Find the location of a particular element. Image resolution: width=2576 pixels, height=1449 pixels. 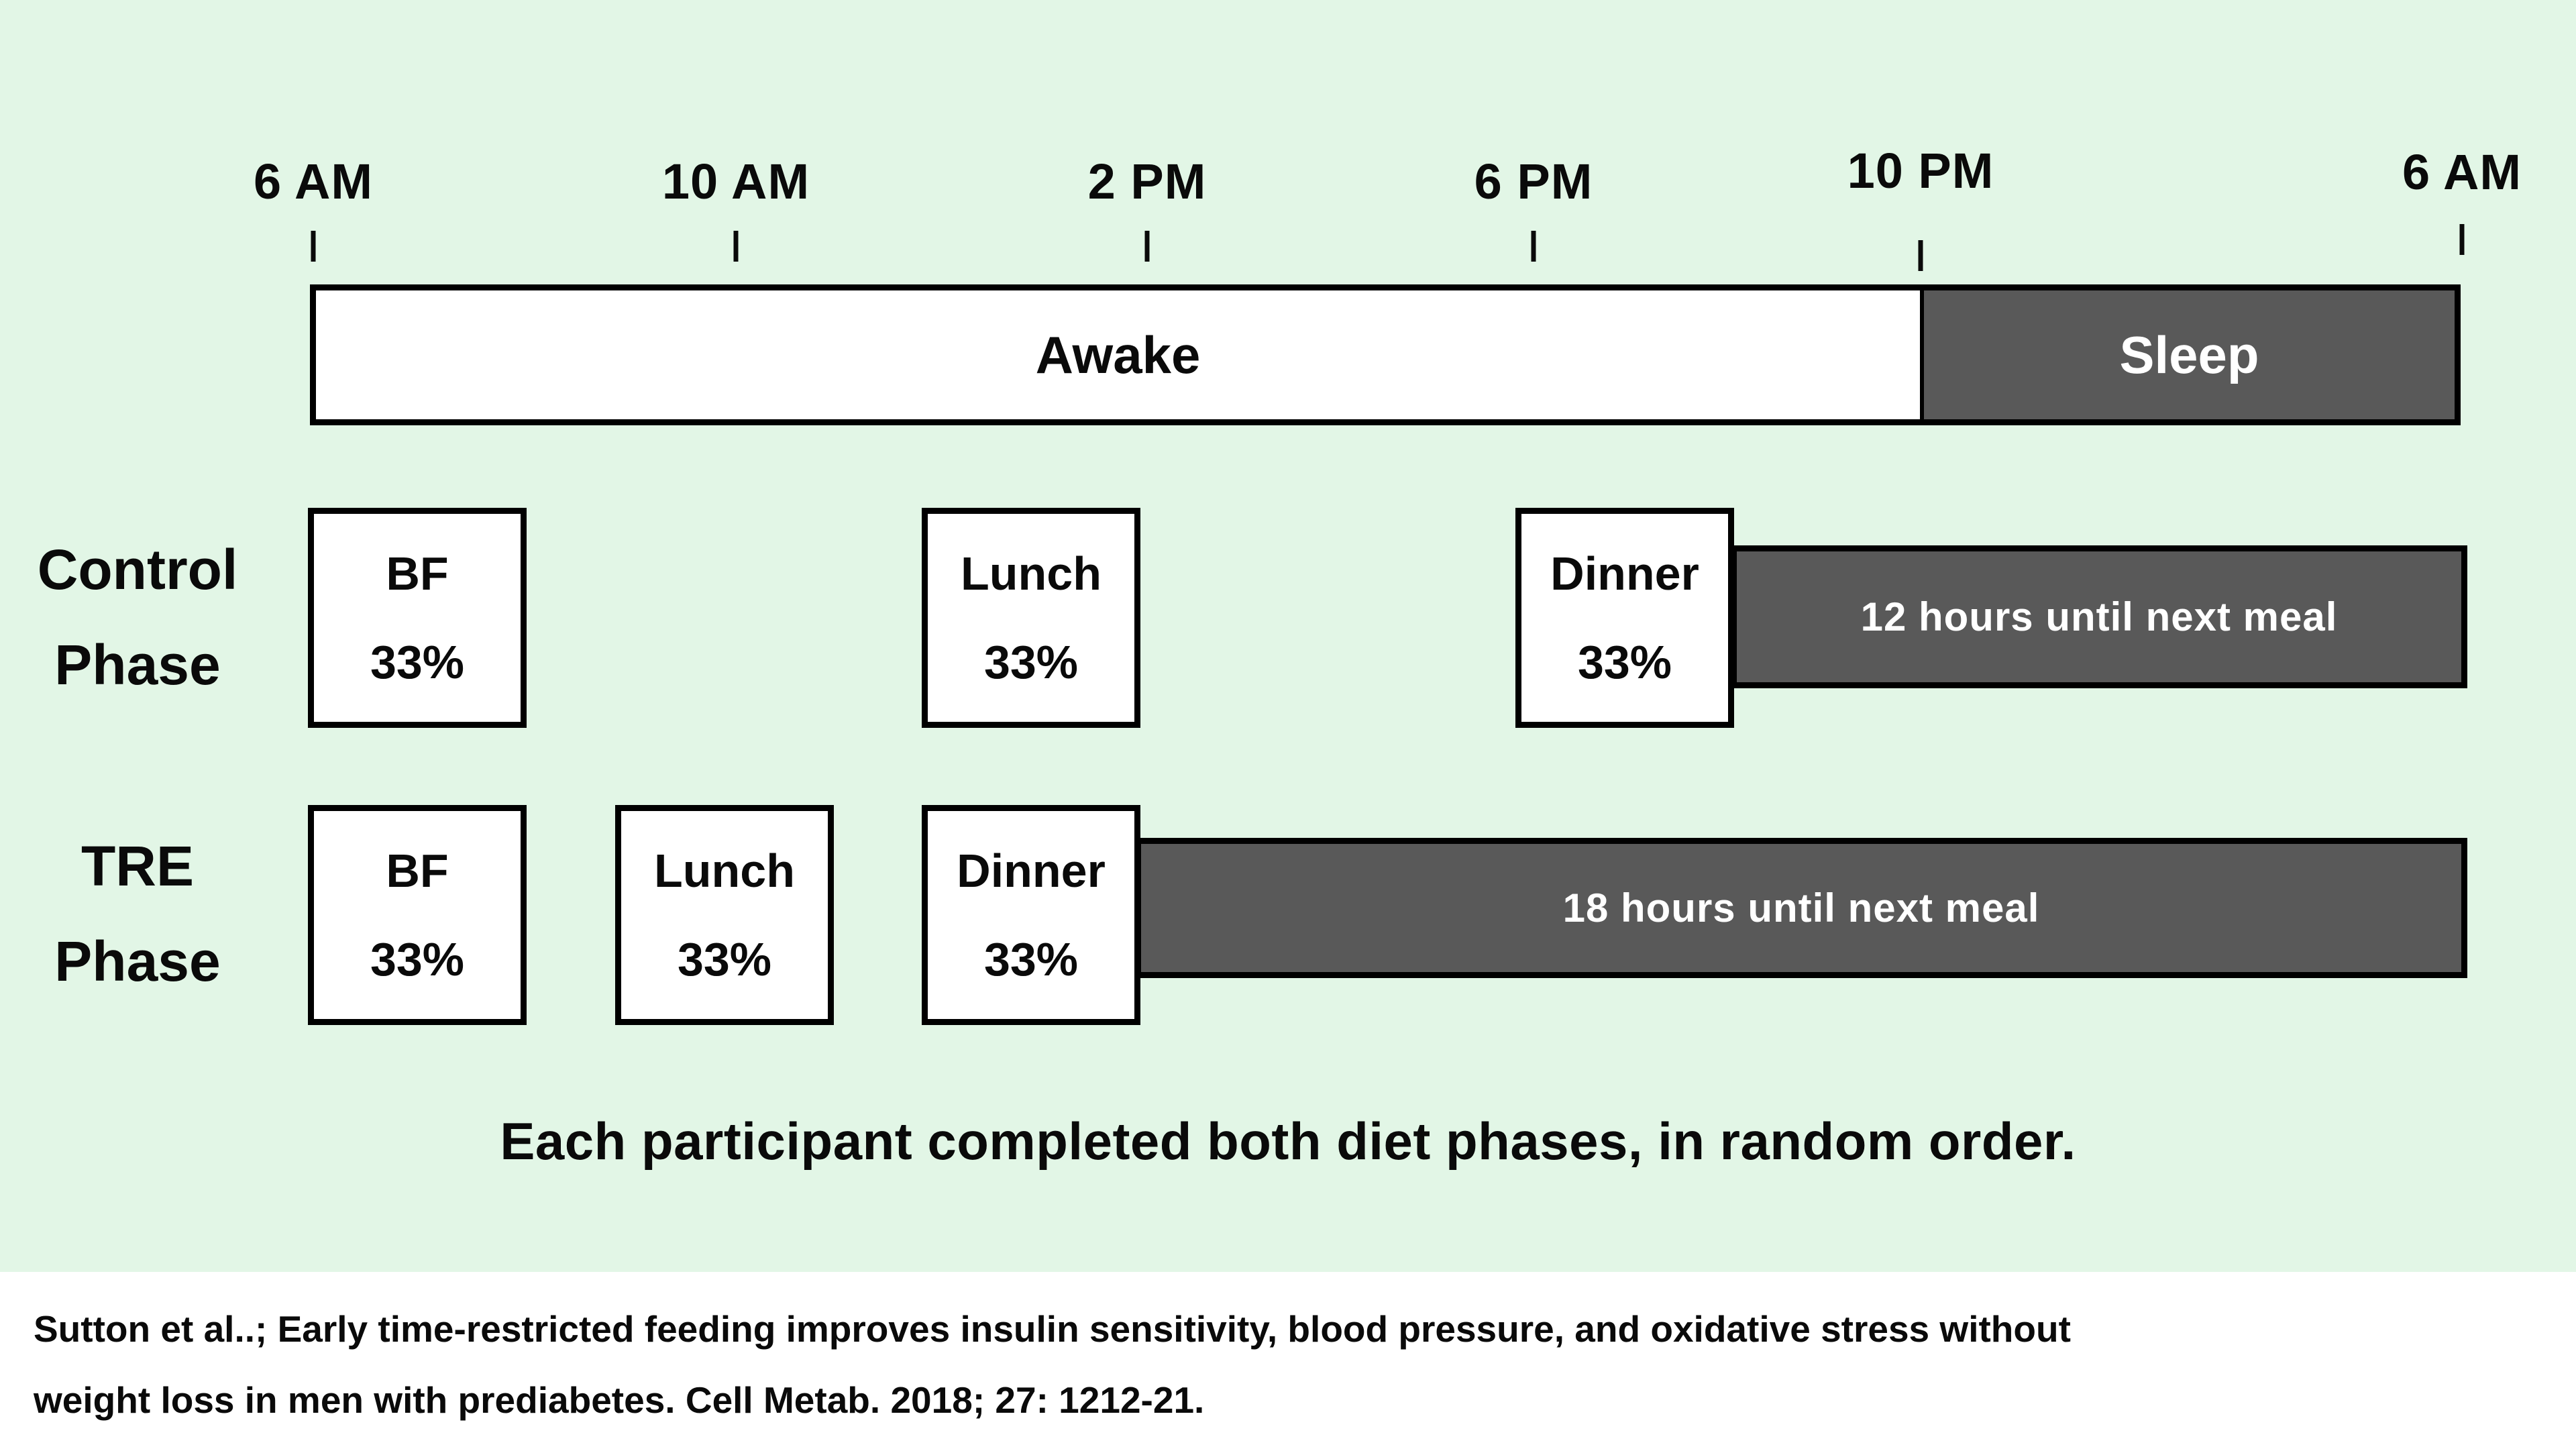

tick-mark-6am-end is located at coordinates (2462, 239).